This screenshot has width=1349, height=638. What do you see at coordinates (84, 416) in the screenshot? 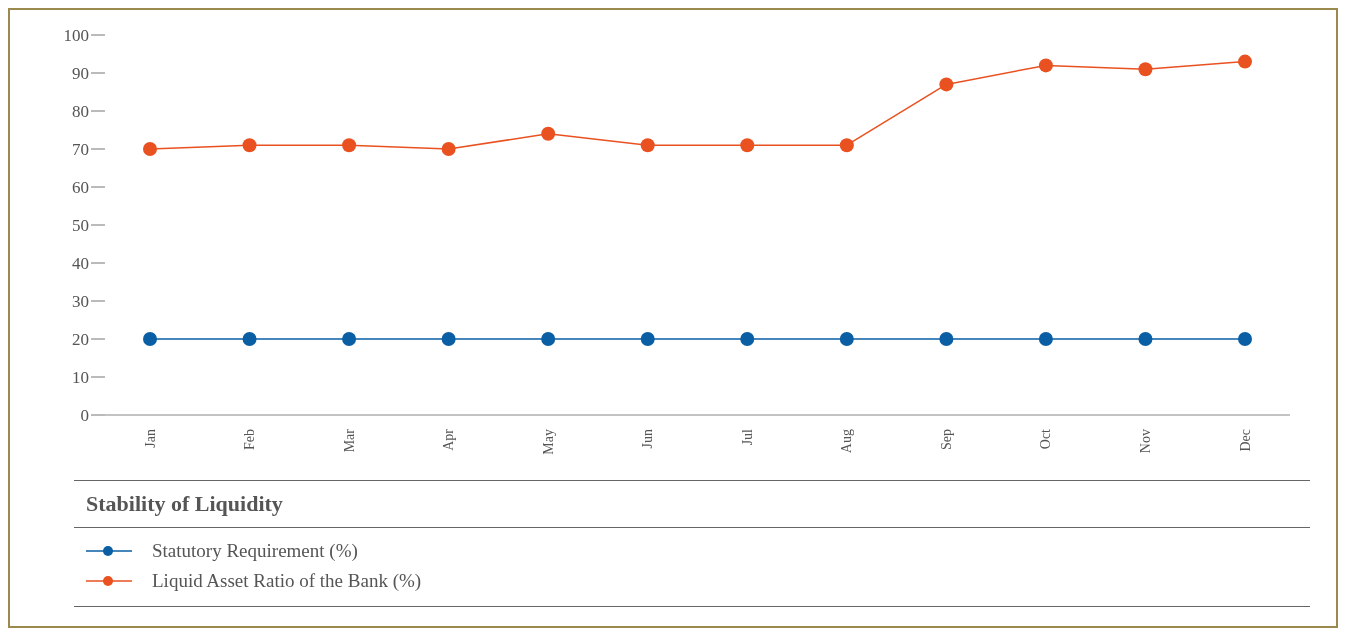
I see `y-tick-label: 0` at bounding box center [84, 416].